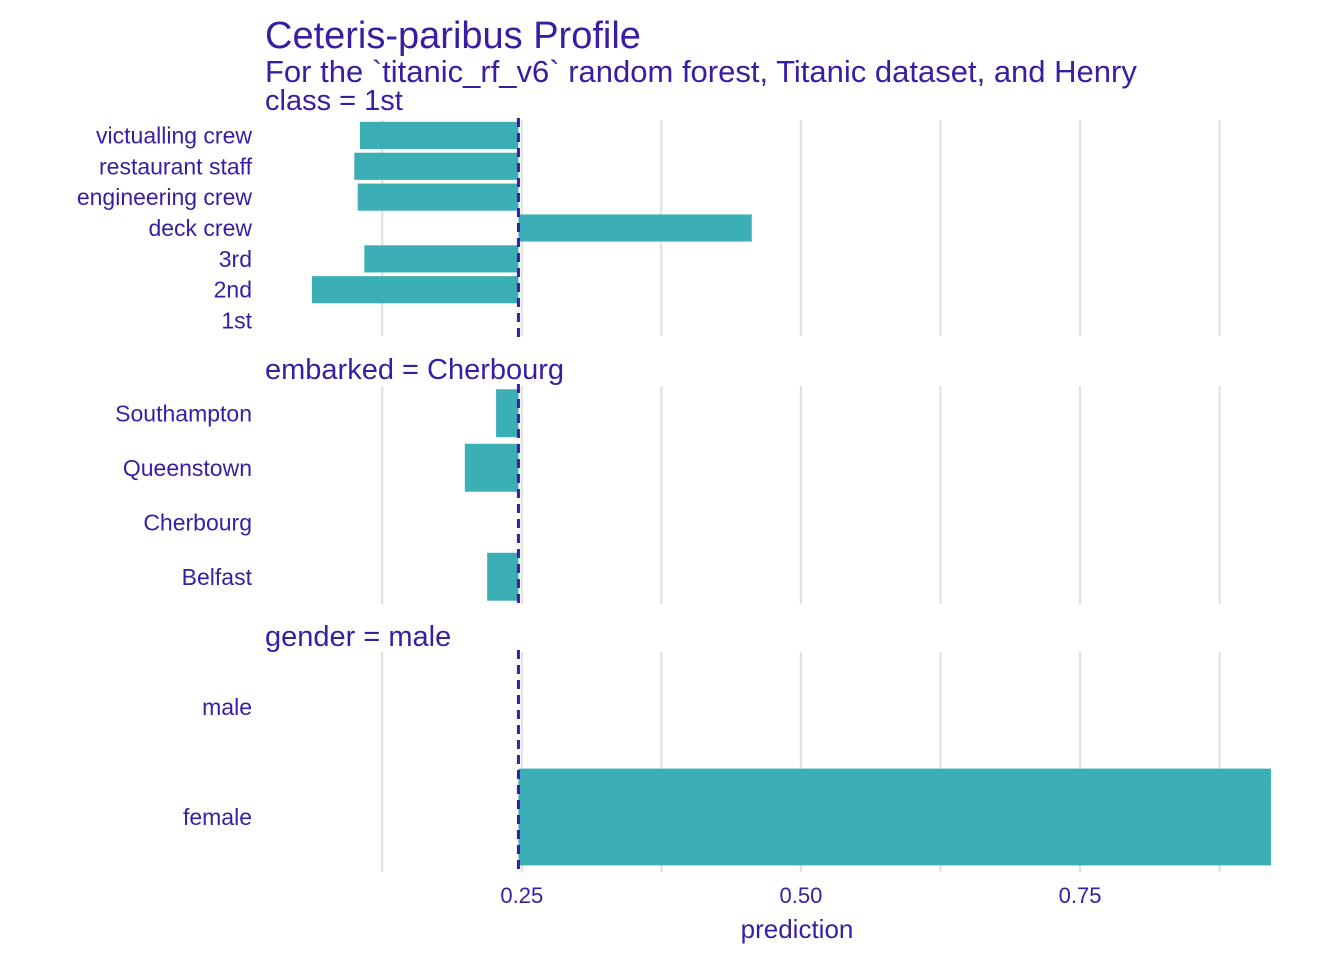 This screenshot has height=960, width=1344. What do you see at coordinates (227, 707) in the screenshot?
I see `category-label: male` at bounding box center [227, 707].